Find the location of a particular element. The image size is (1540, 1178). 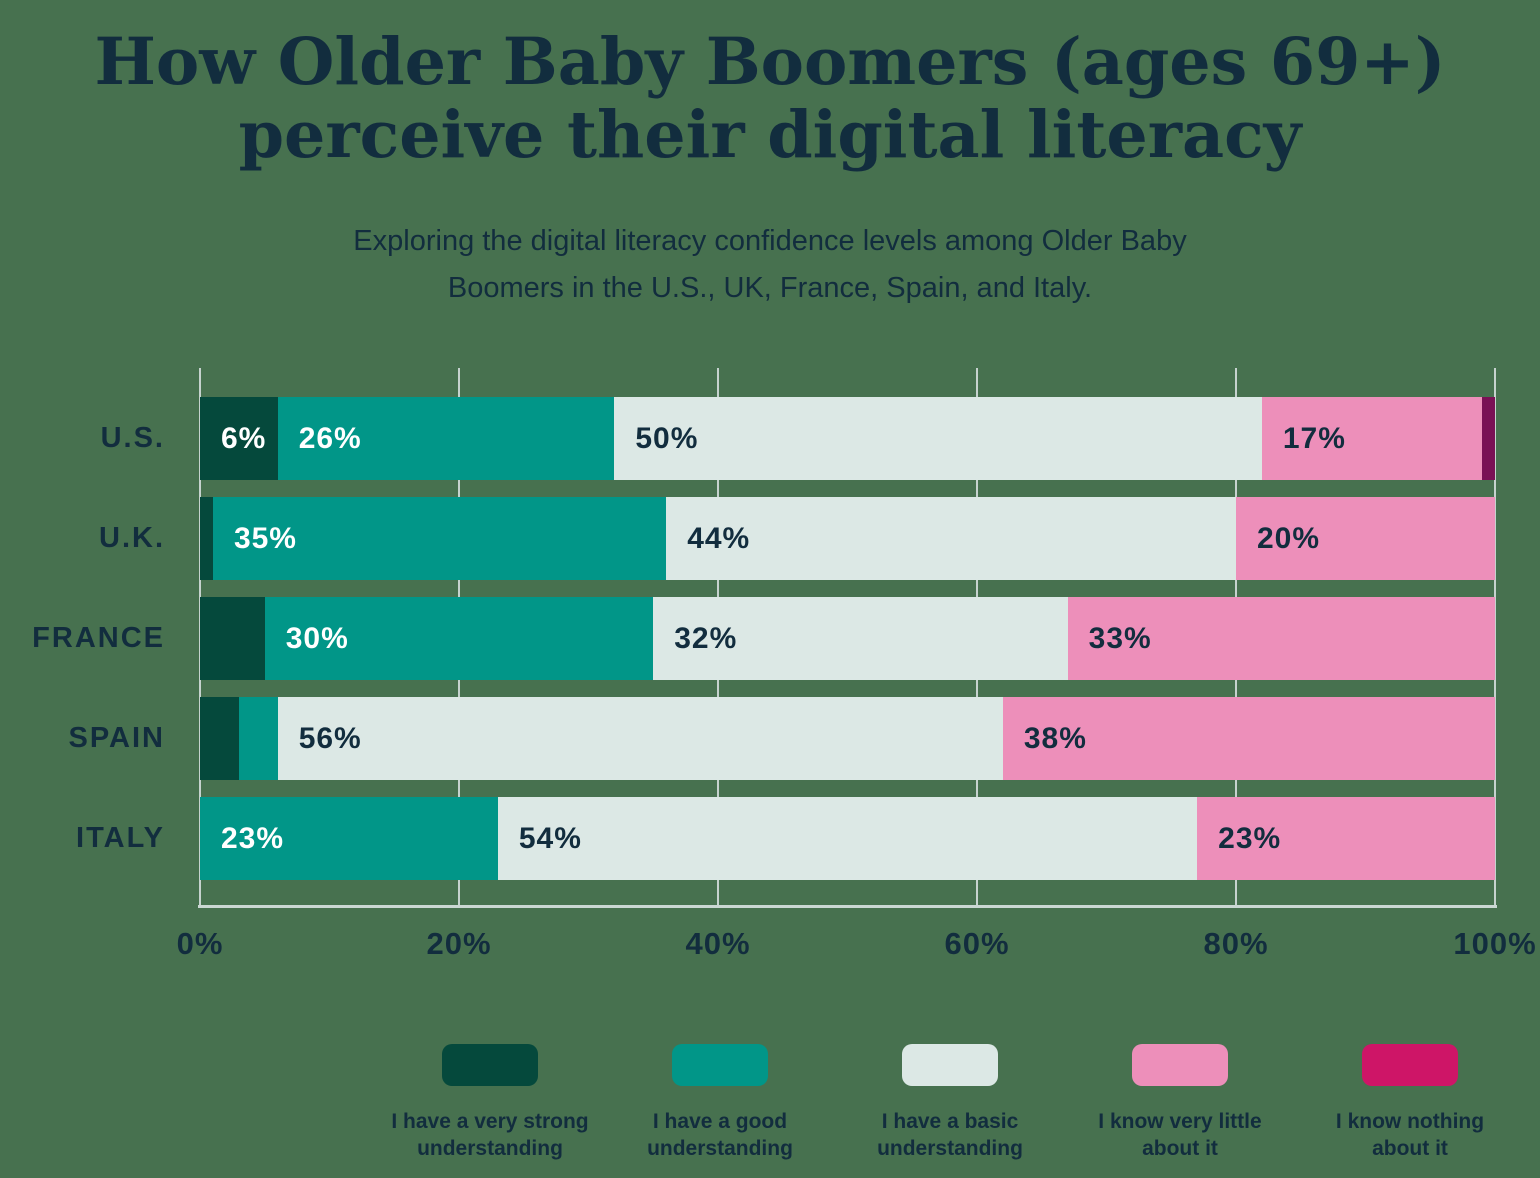

bar-value-label: 56% is located at coordinates (330, 738).